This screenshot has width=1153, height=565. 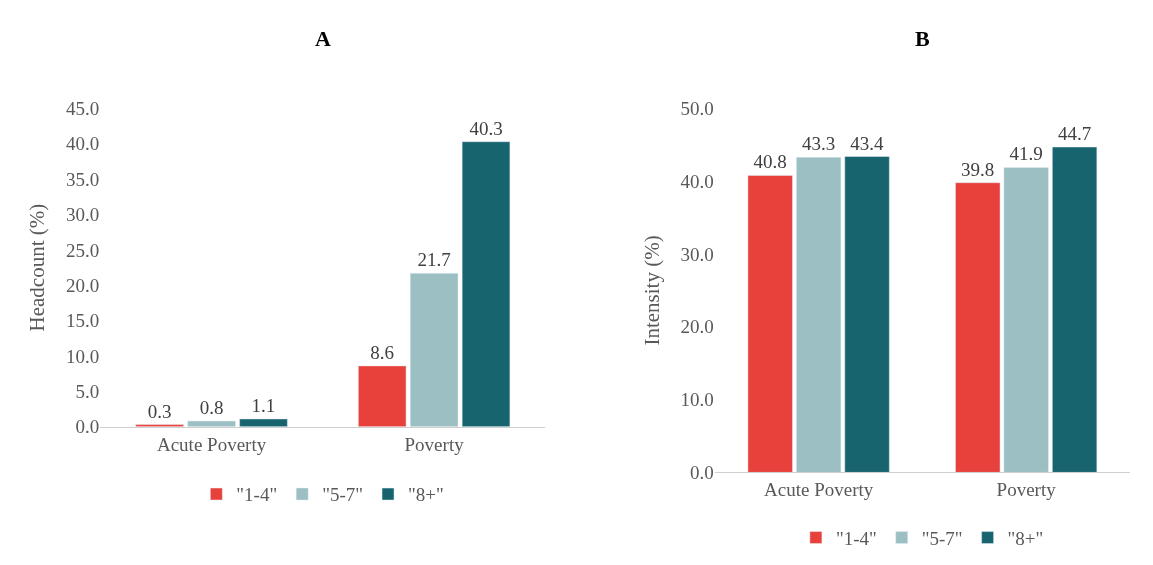 What do you see at coordinates (434, 260) in the screenshot?
I see `data-label: 21.7` at bounding box center [434, 260].